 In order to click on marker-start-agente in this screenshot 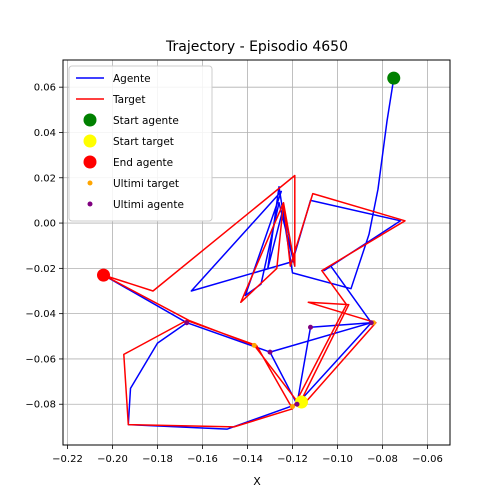, I will do `click(394, 78)`.